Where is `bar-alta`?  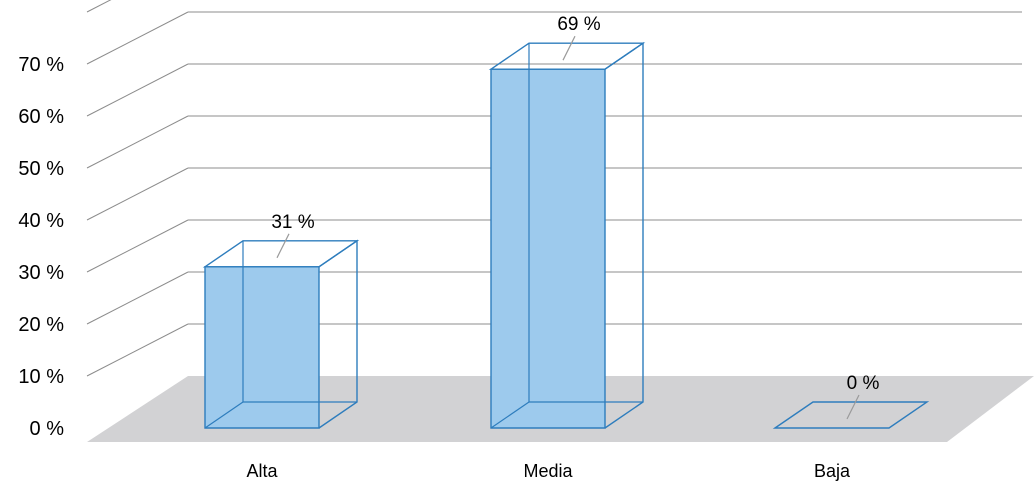 bar-alta is located at coordinates (281, 331).